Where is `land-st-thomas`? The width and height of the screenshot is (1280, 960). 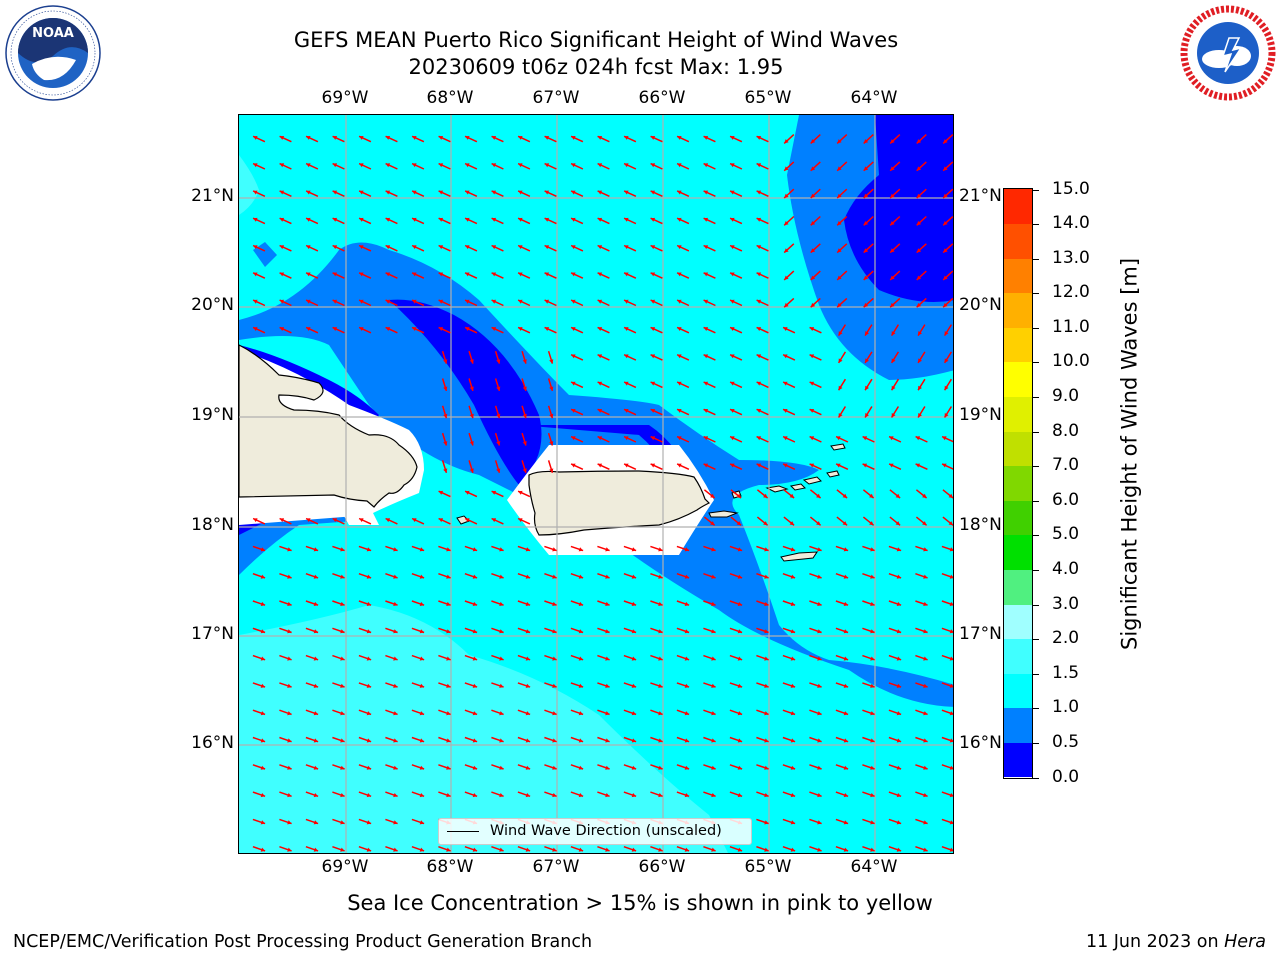 land-st-thomas is located at coordinates (777, 489).